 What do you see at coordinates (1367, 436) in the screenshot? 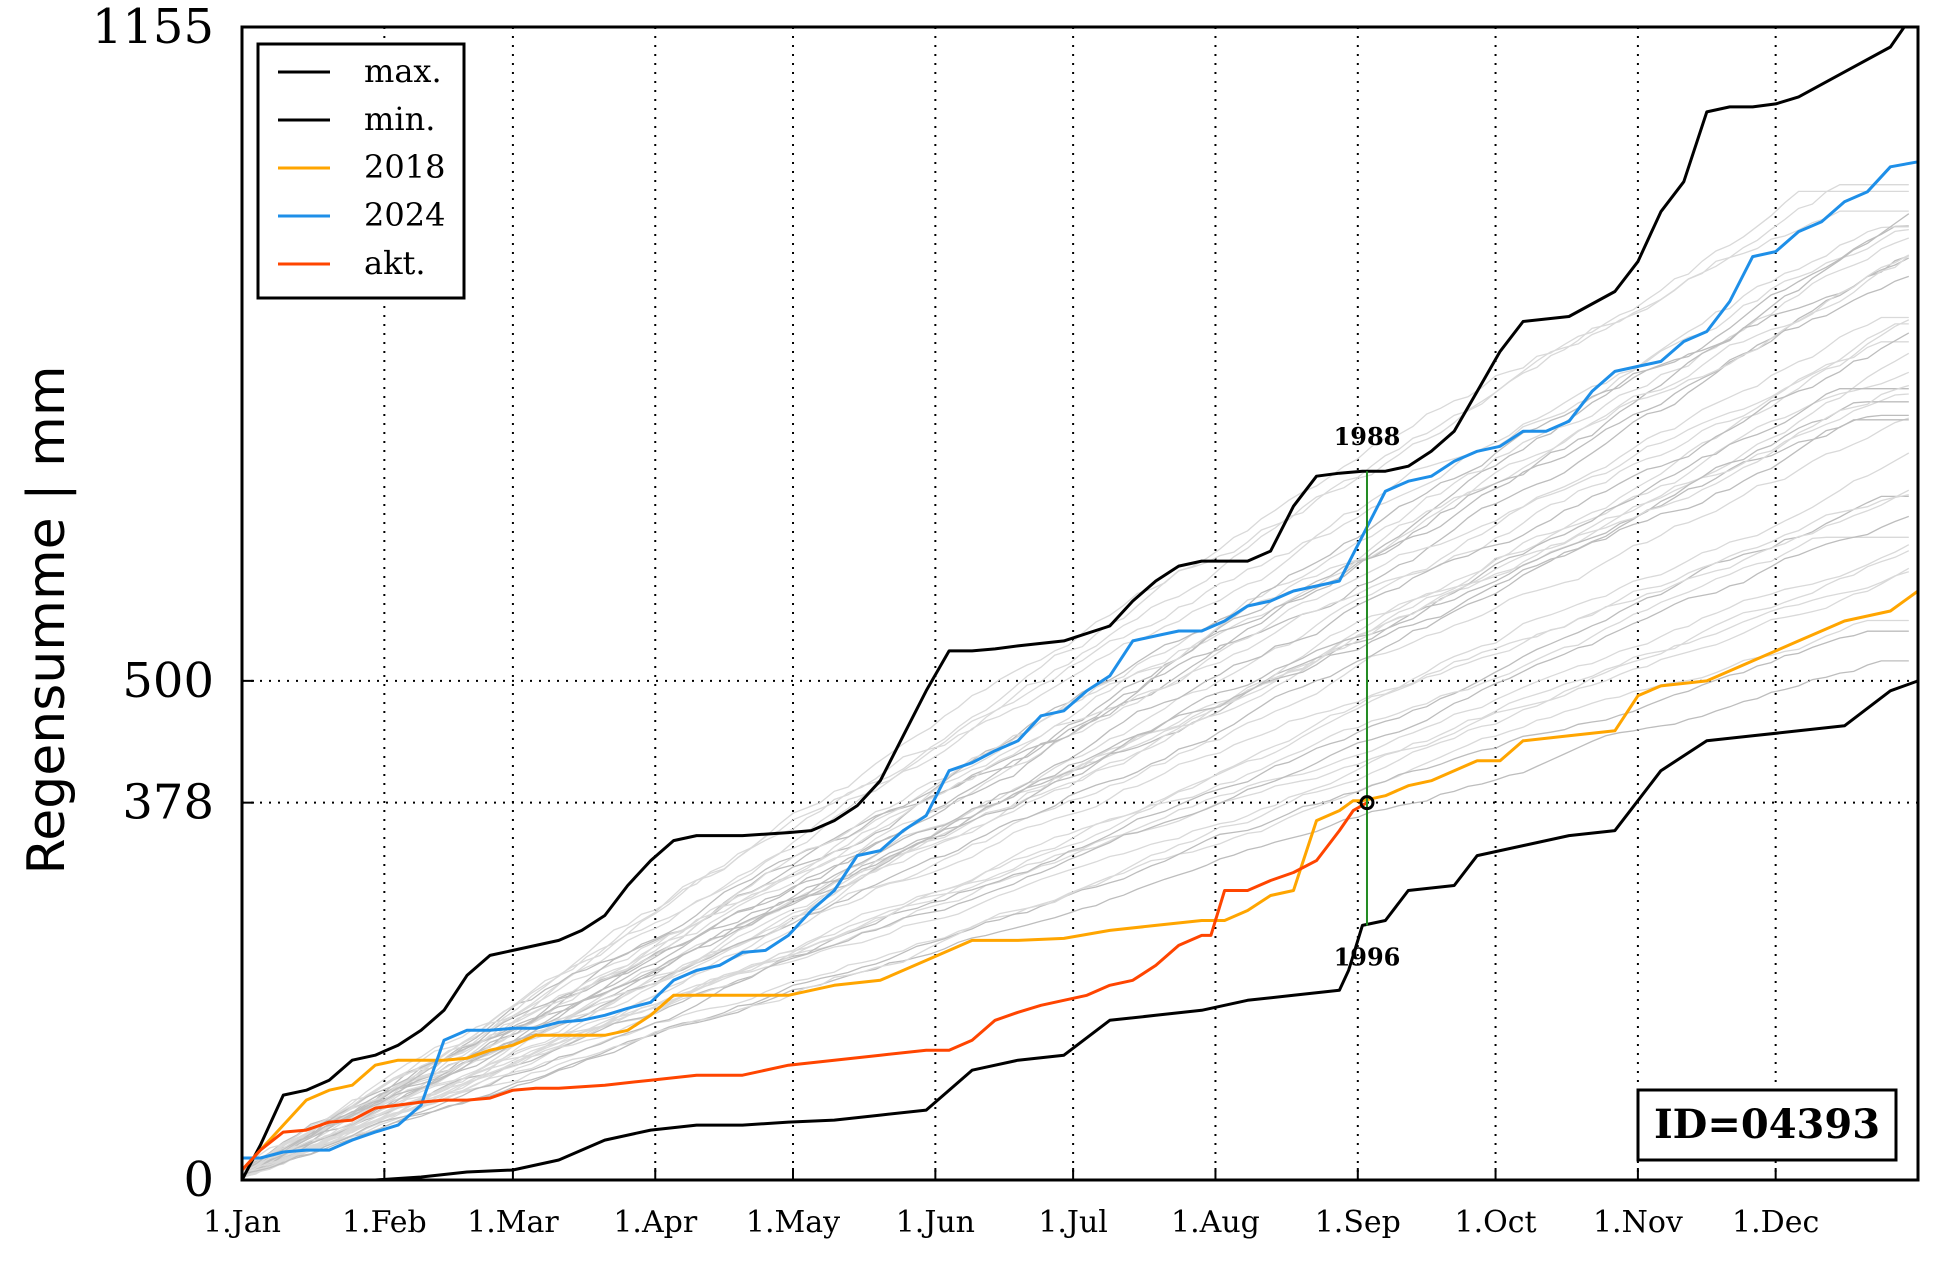
I see `year-annotation: 1988` at bounding box center [1367, 436].